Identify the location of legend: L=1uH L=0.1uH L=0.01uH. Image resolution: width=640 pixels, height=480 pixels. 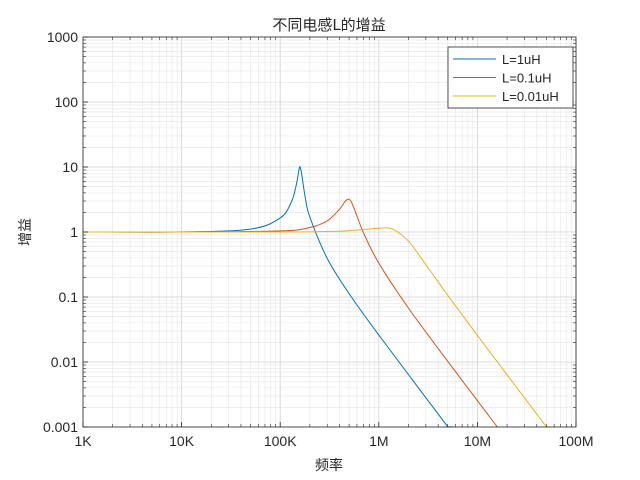
(510, 77).